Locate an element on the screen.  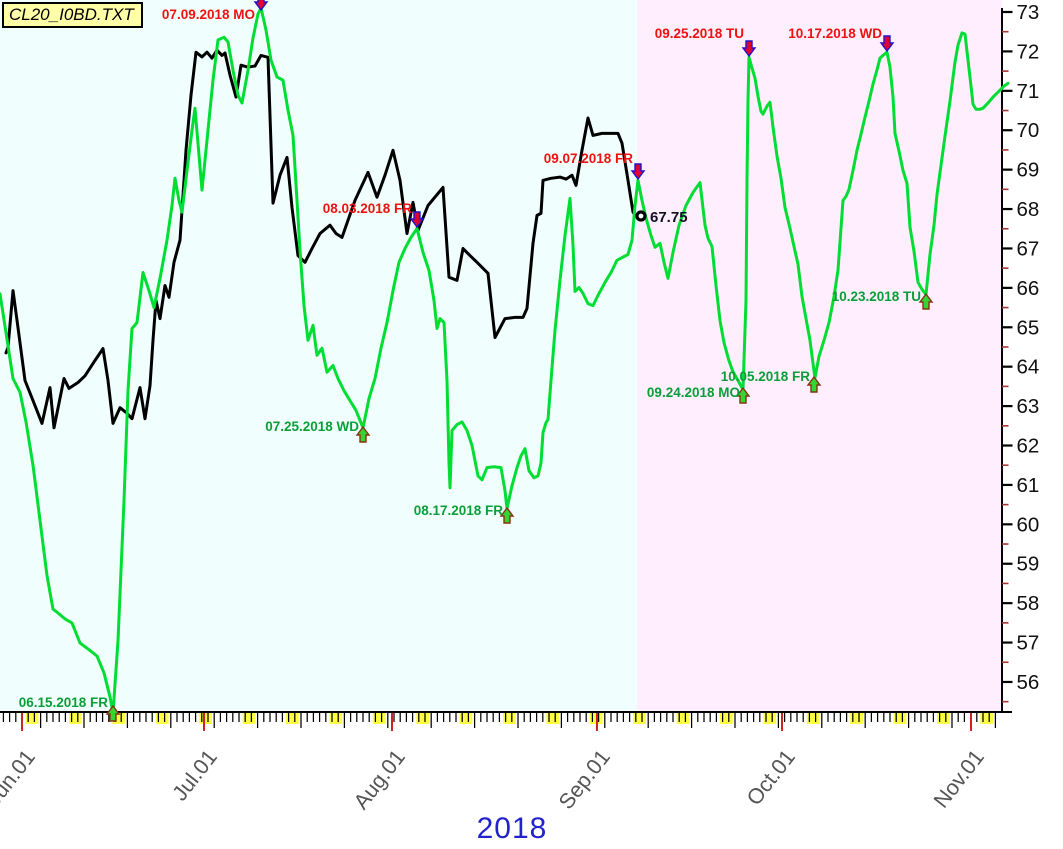
x-axis-month-label: Oct.01 is located at coordinates (771, 777).